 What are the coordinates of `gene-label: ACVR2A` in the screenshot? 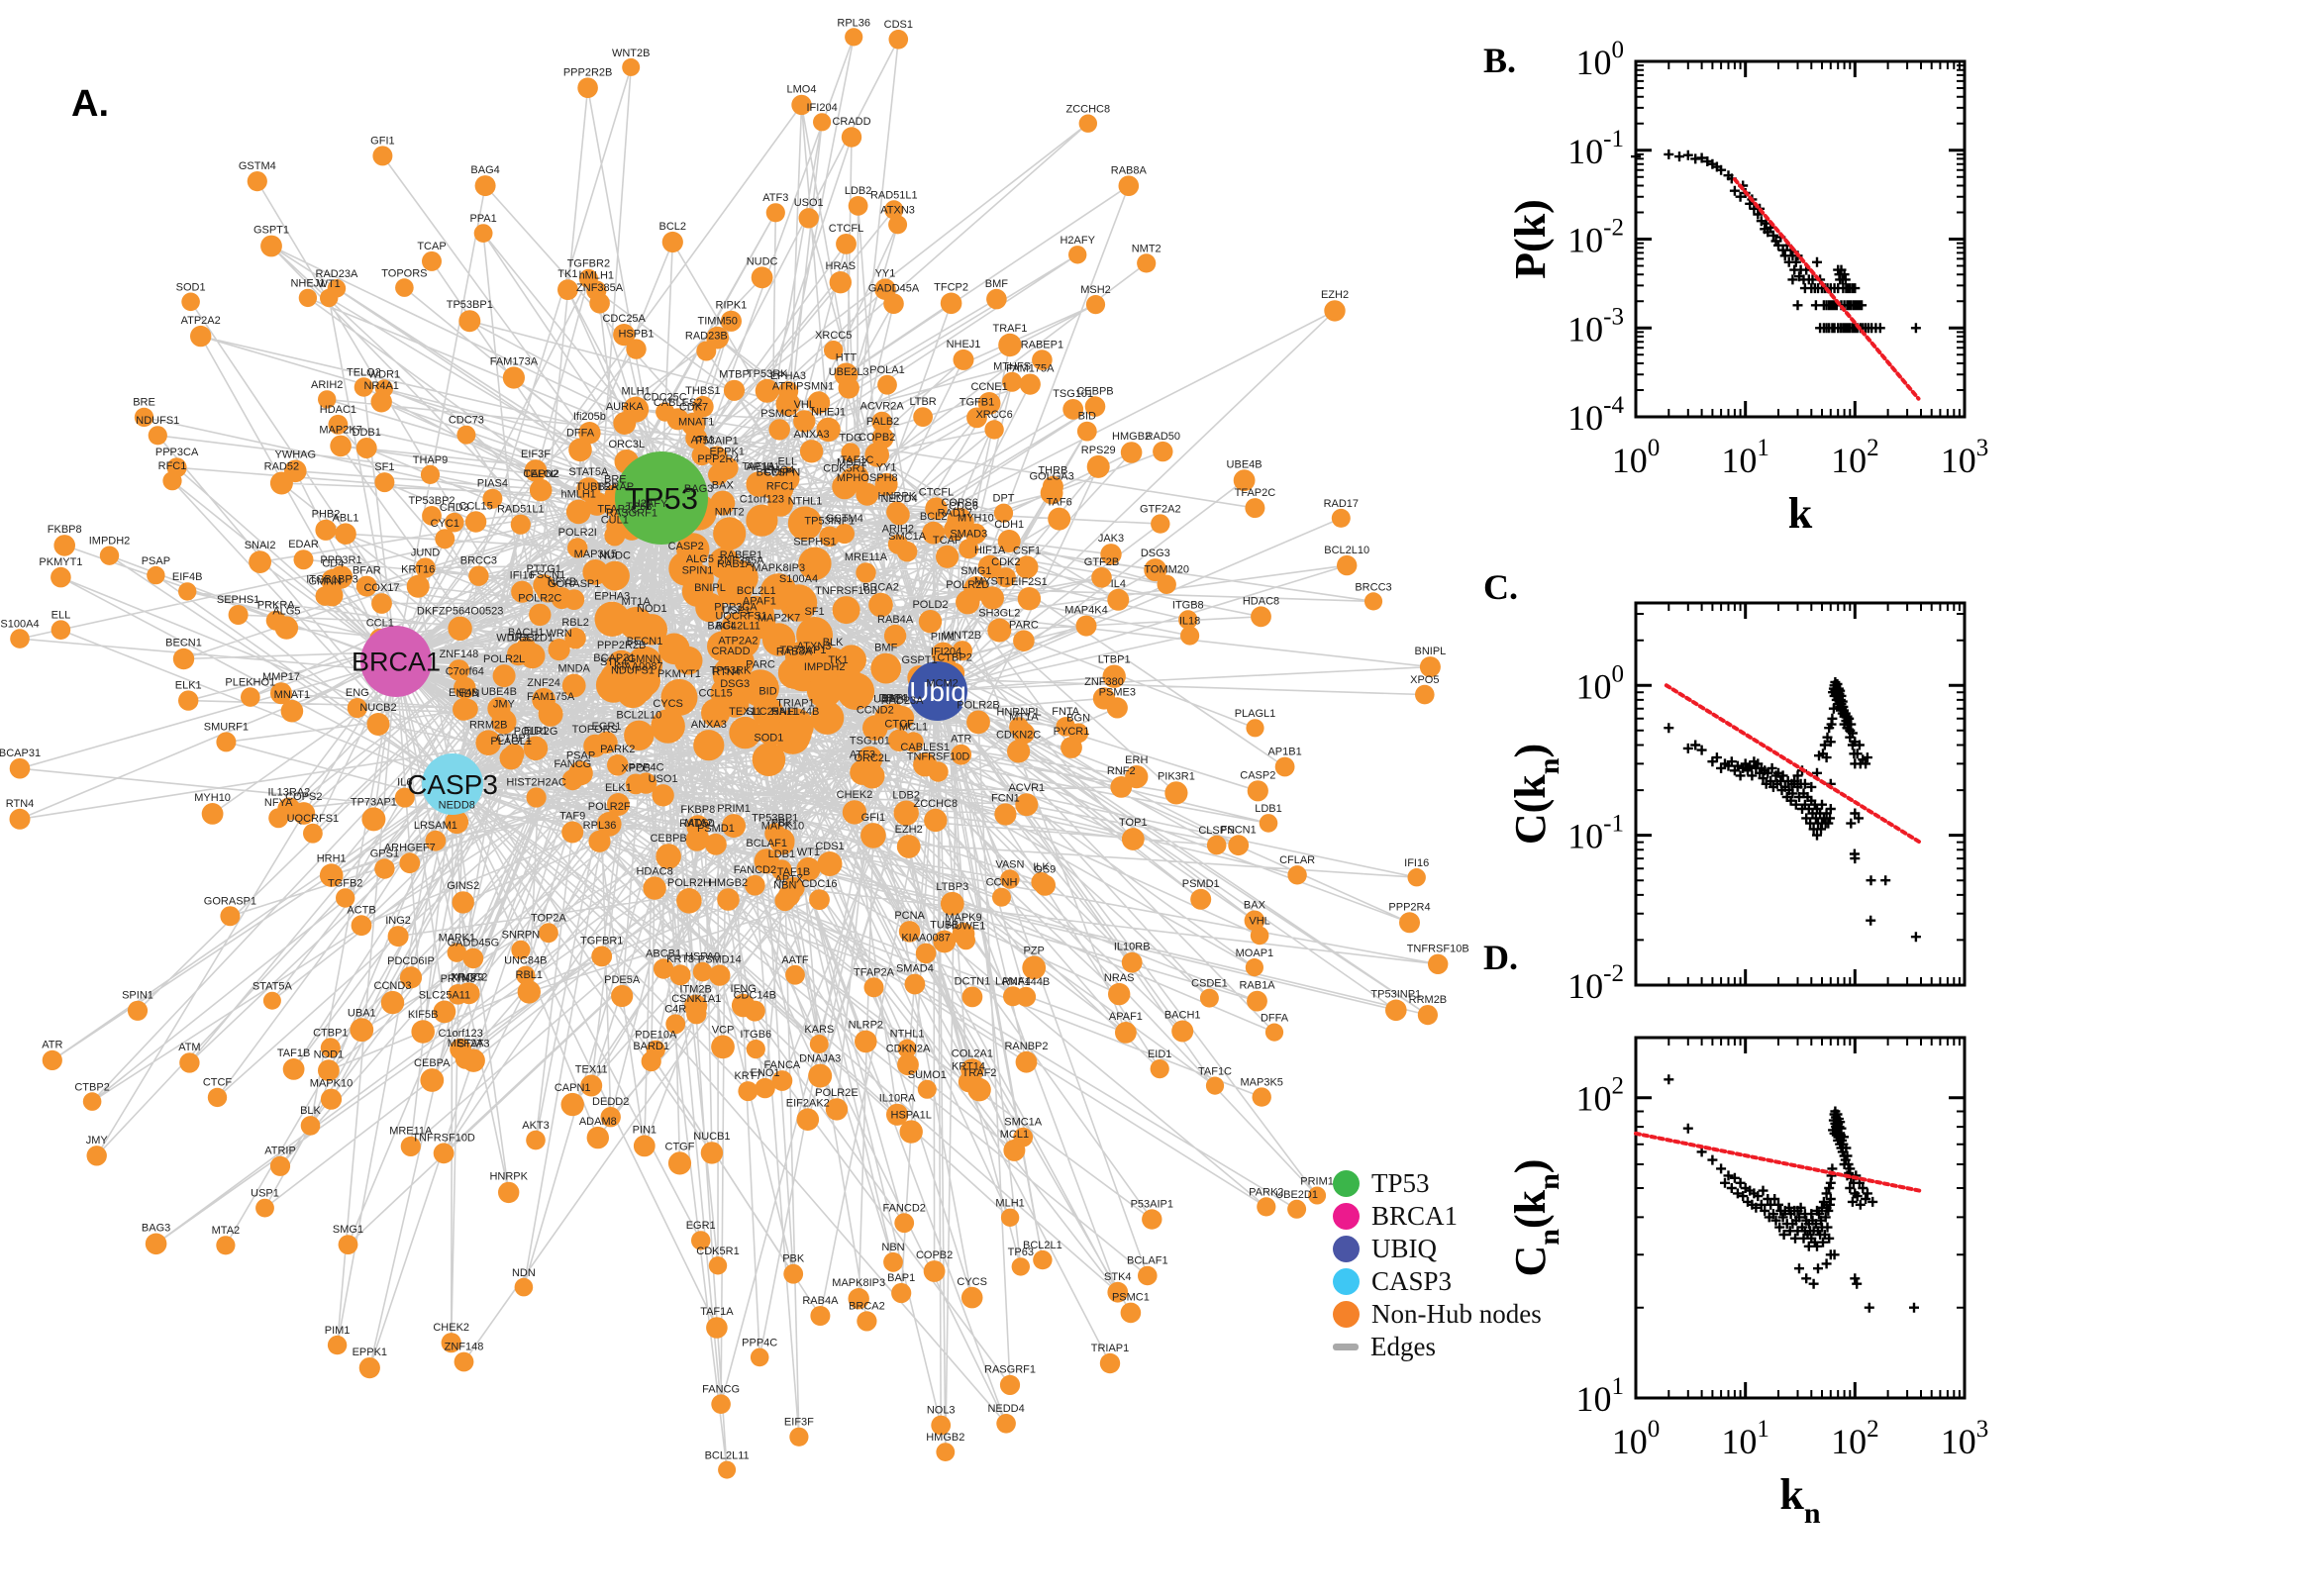 It's located at (883, 407).